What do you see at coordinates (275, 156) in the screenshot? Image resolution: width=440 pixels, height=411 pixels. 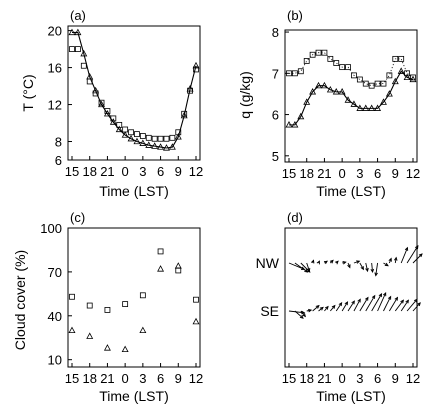 I see `y-tick-label: 5` at bounding box center [275, 156].